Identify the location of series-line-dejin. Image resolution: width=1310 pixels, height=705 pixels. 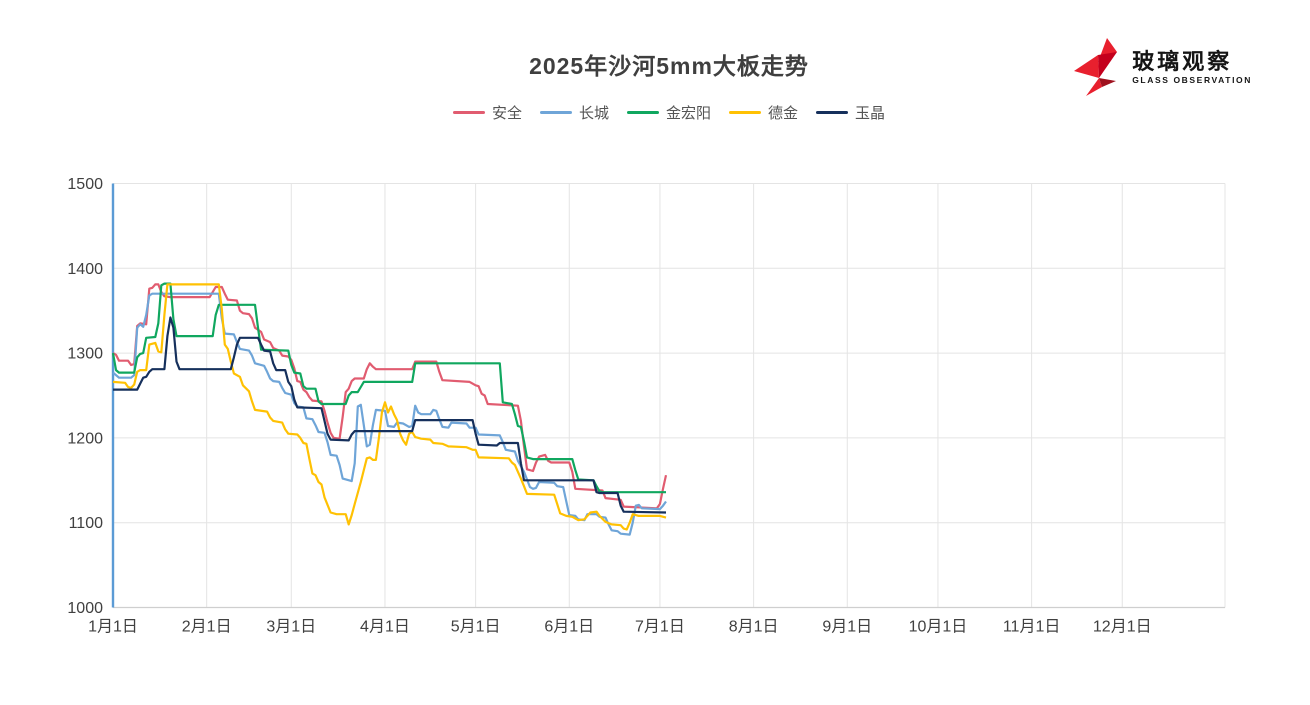
(389, 407).